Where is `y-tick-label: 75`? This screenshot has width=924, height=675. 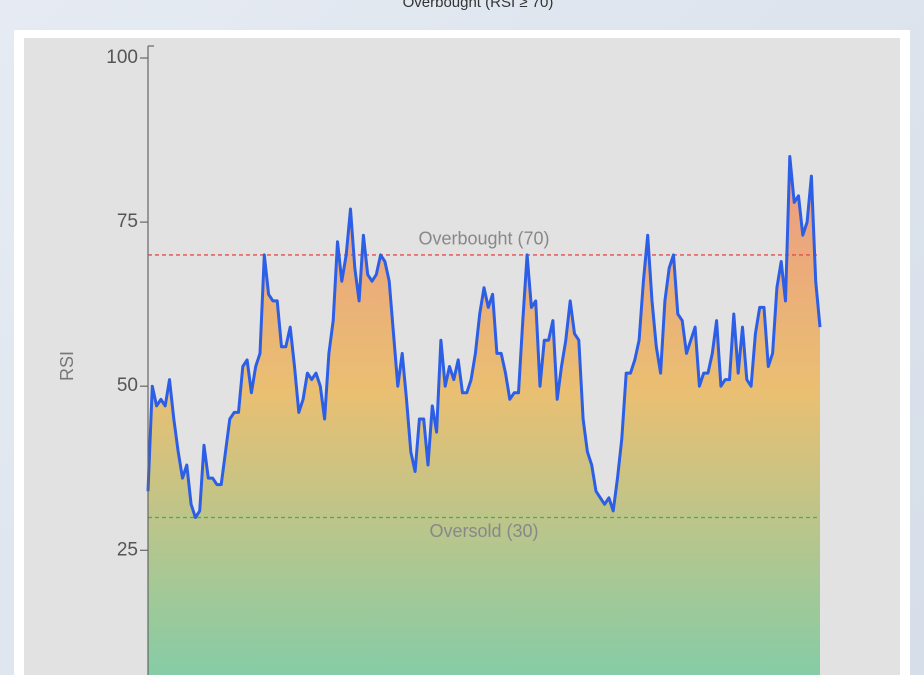 y-tick-label: 75 is located at coordinates (127, 221).